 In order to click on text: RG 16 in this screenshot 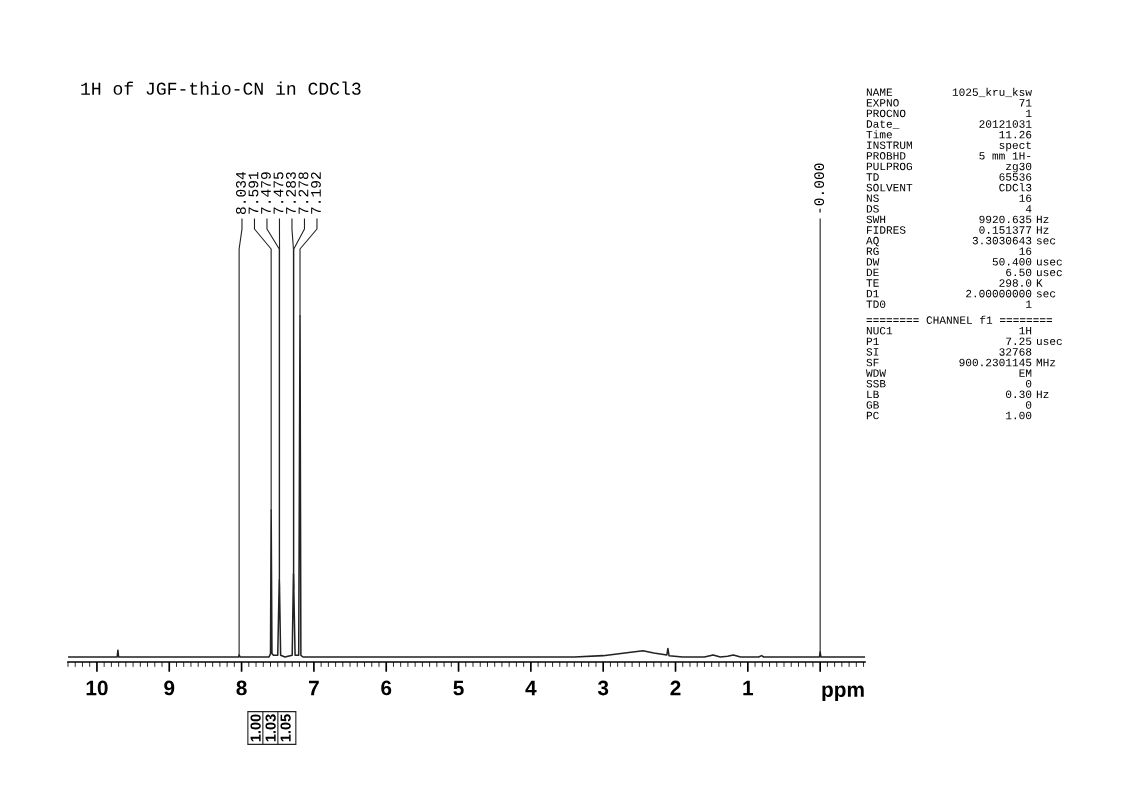, I will do `click(949, 251)`.